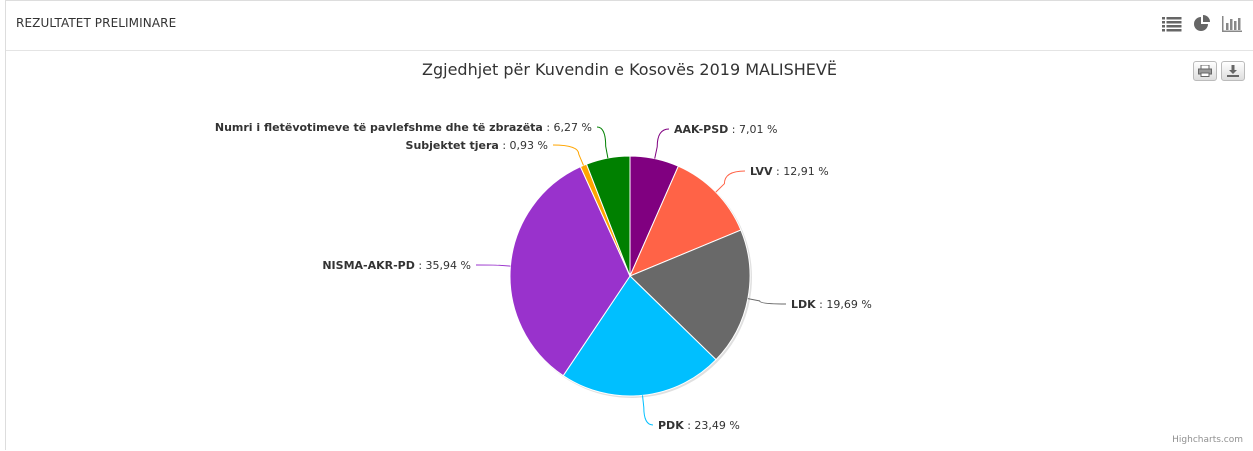 The image size is (1253, 451). What do you see at coordinates (1233, 71) in the screenshot?
I see `download-icon` at bounding box center [1233, 71].